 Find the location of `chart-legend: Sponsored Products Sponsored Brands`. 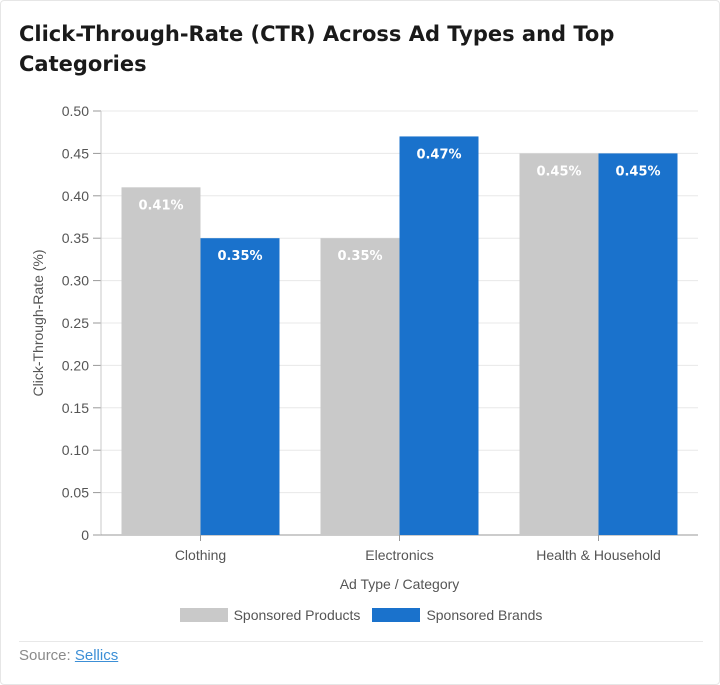

chart-legend: Sponsored Products Sponsored Brands is located at coordinates (360, 615).